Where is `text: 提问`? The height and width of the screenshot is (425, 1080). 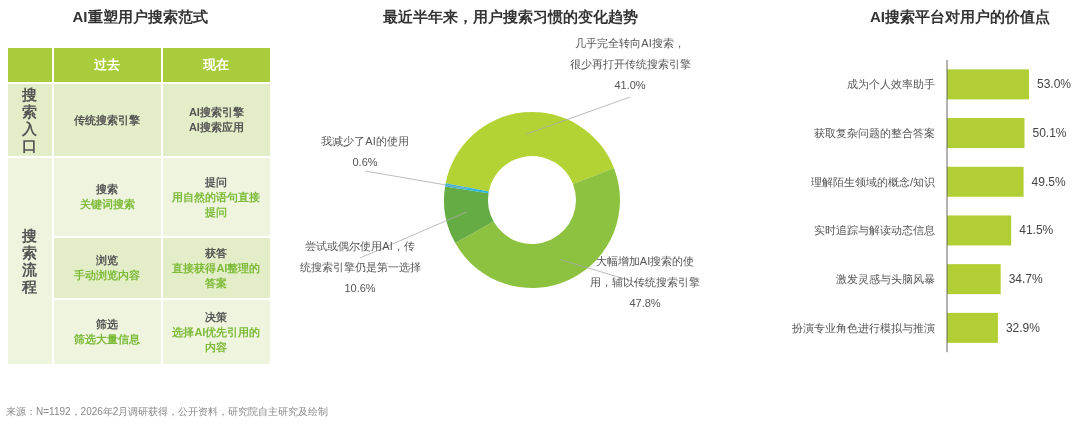 text: 提问 is located at coordinates (216, 181).